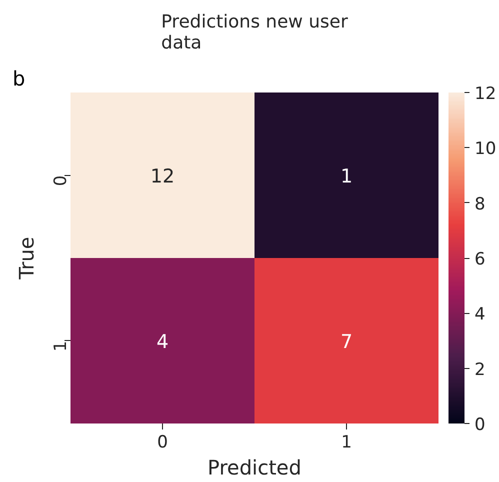 The height and width of the screenshot is (482, 499). Describe the element at coordinates (26, 258) in the screenshot. I see `y-axis-title: True` at that location.